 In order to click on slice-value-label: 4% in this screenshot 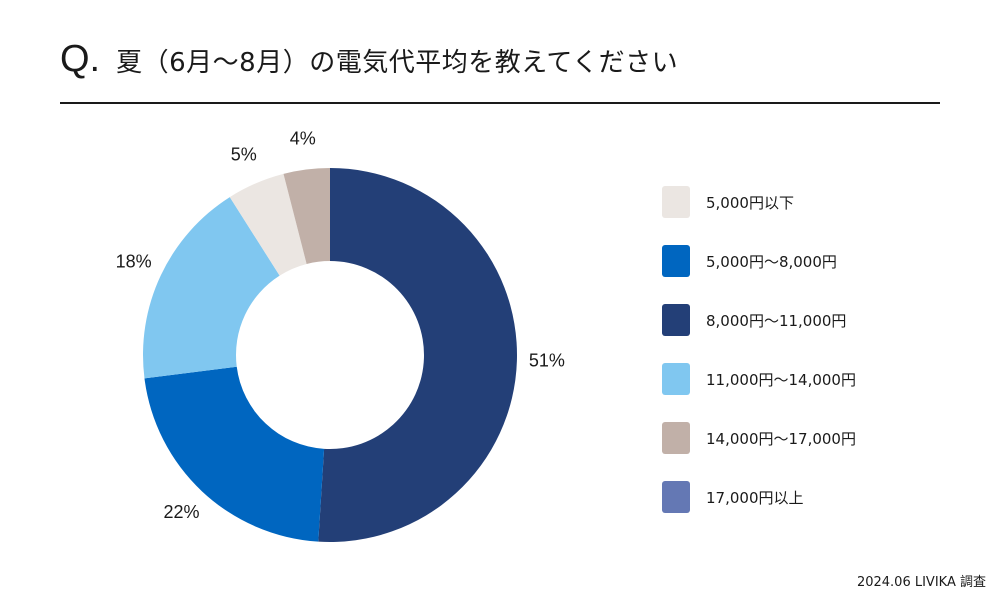, I will do `click(303, 138)`.